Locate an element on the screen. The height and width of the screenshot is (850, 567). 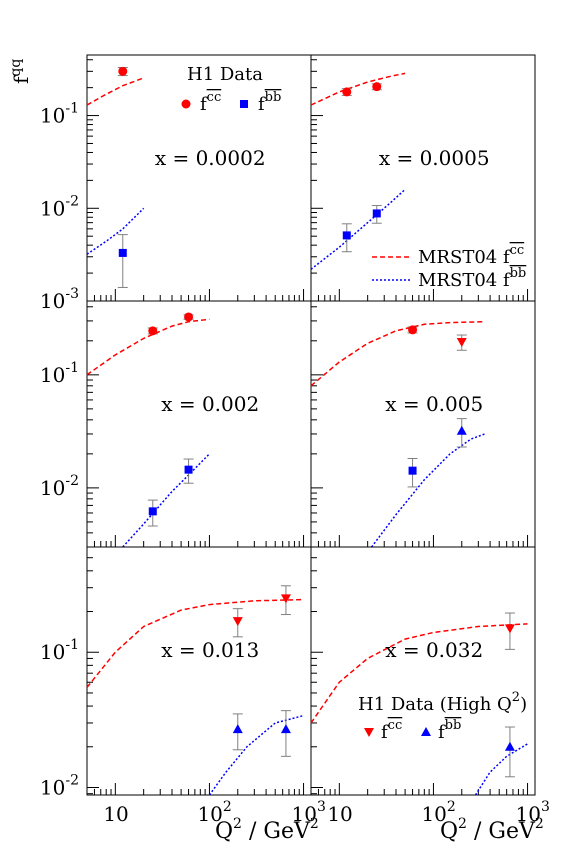
panel-label: x = 0.005 is located at coordinates (434, 404).